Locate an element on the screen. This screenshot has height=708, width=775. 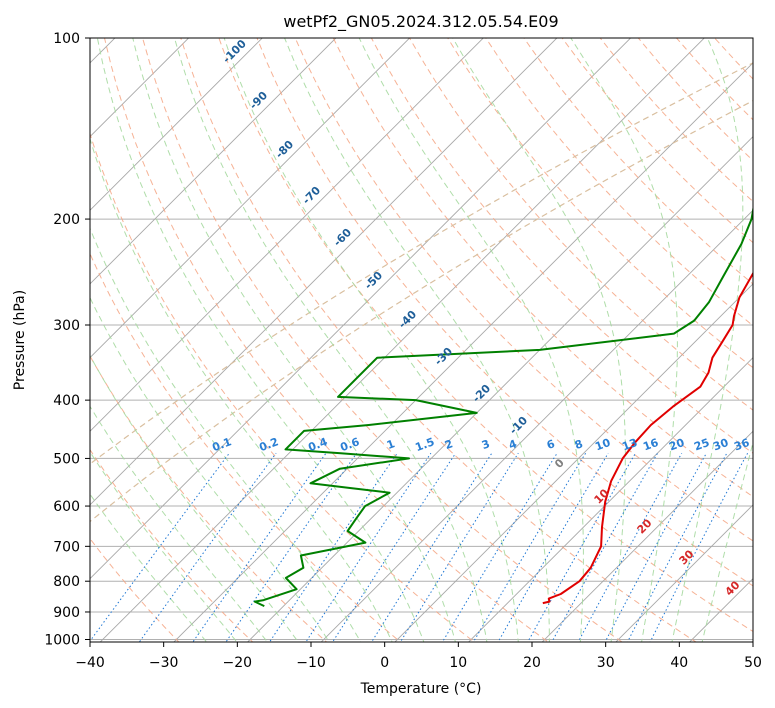
y-tick-label: 200 is located at coordinates (66, 220).